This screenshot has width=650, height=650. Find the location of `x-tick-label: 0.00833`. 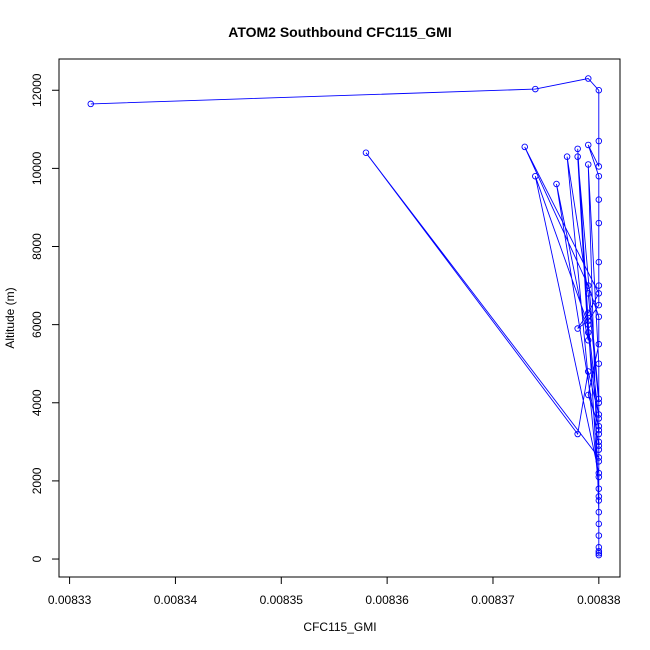

x-tick-label: 0.00833 is located at coordinates (70, 600).